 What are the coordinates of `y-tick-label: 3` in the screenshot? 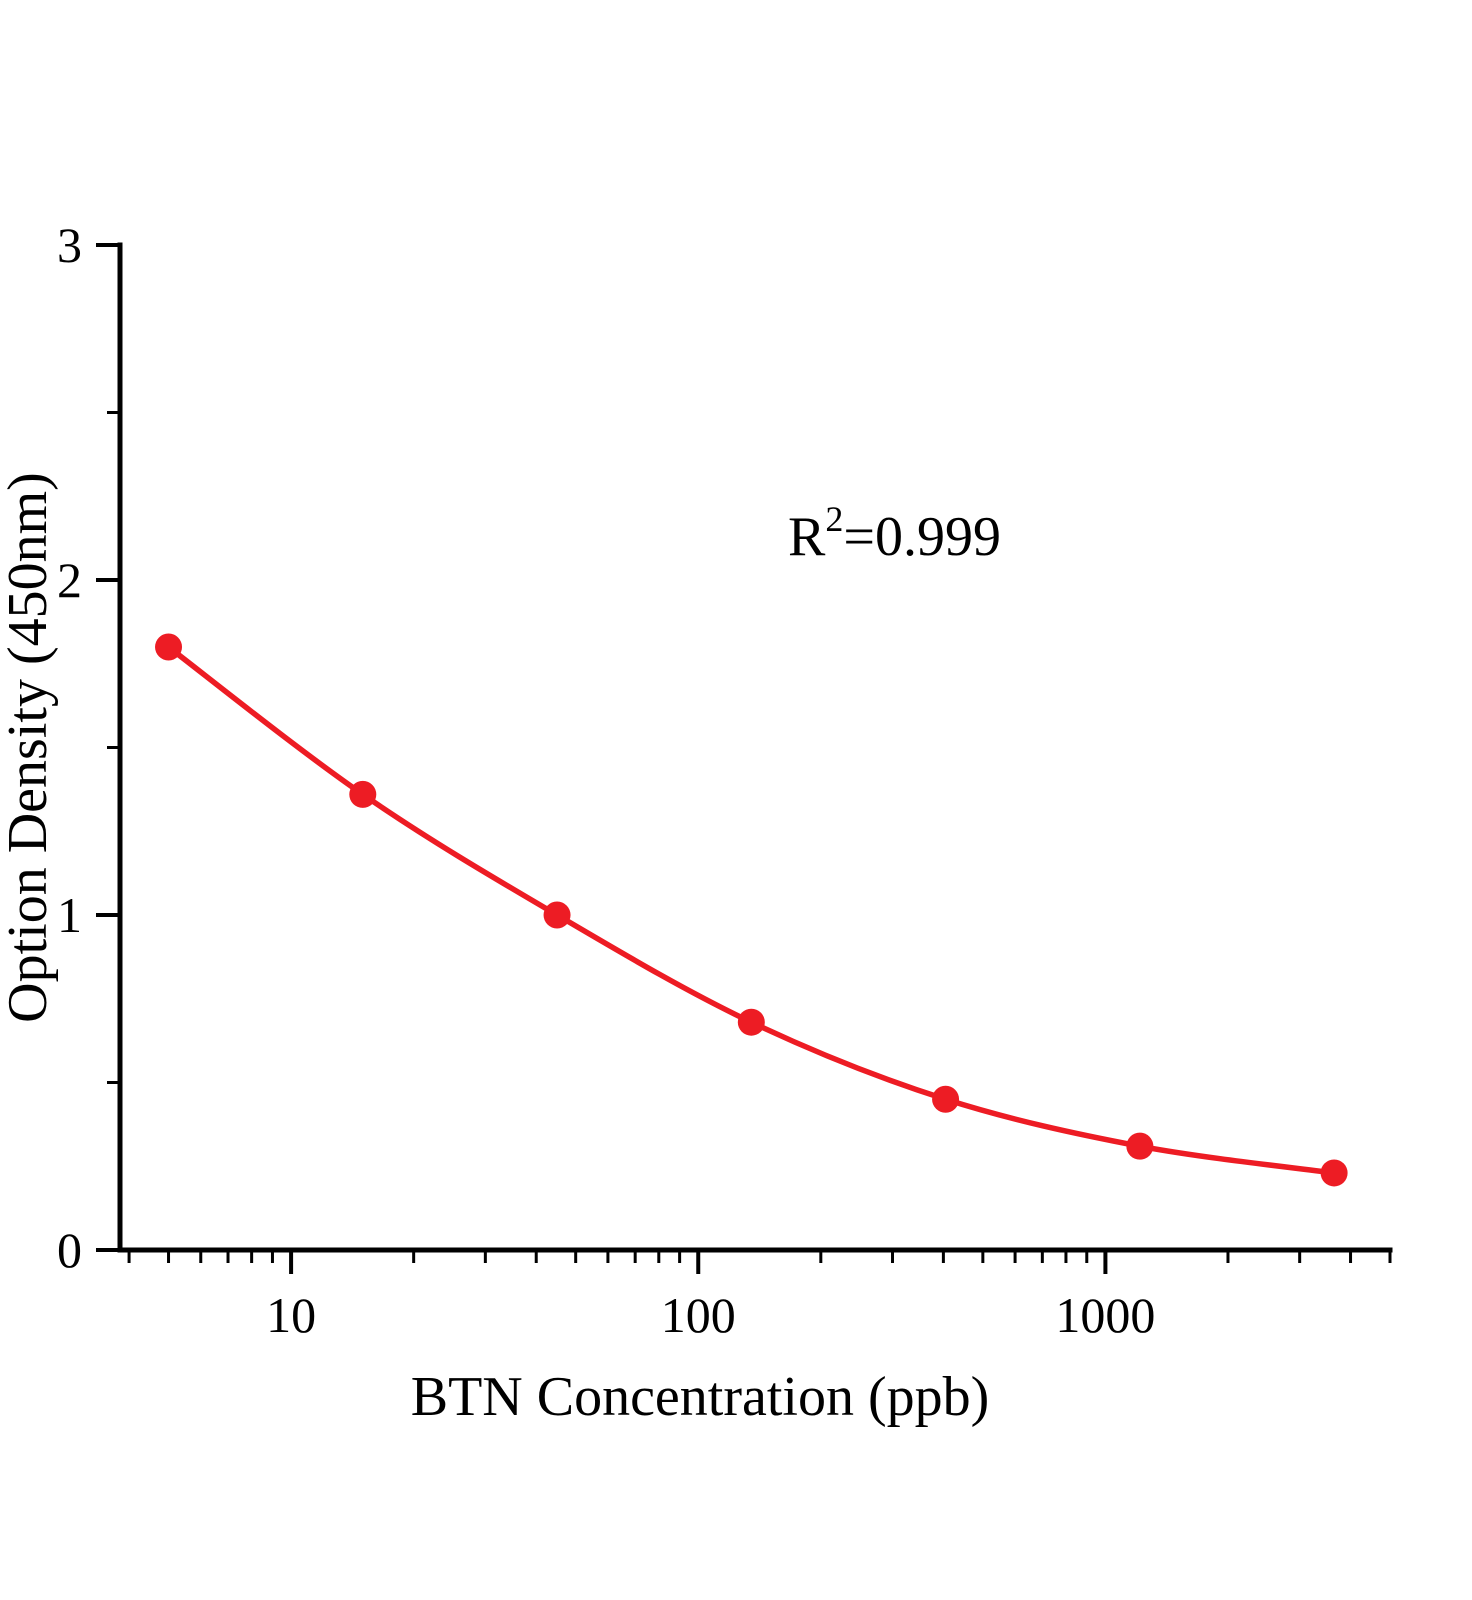 It's located at (69, 245).